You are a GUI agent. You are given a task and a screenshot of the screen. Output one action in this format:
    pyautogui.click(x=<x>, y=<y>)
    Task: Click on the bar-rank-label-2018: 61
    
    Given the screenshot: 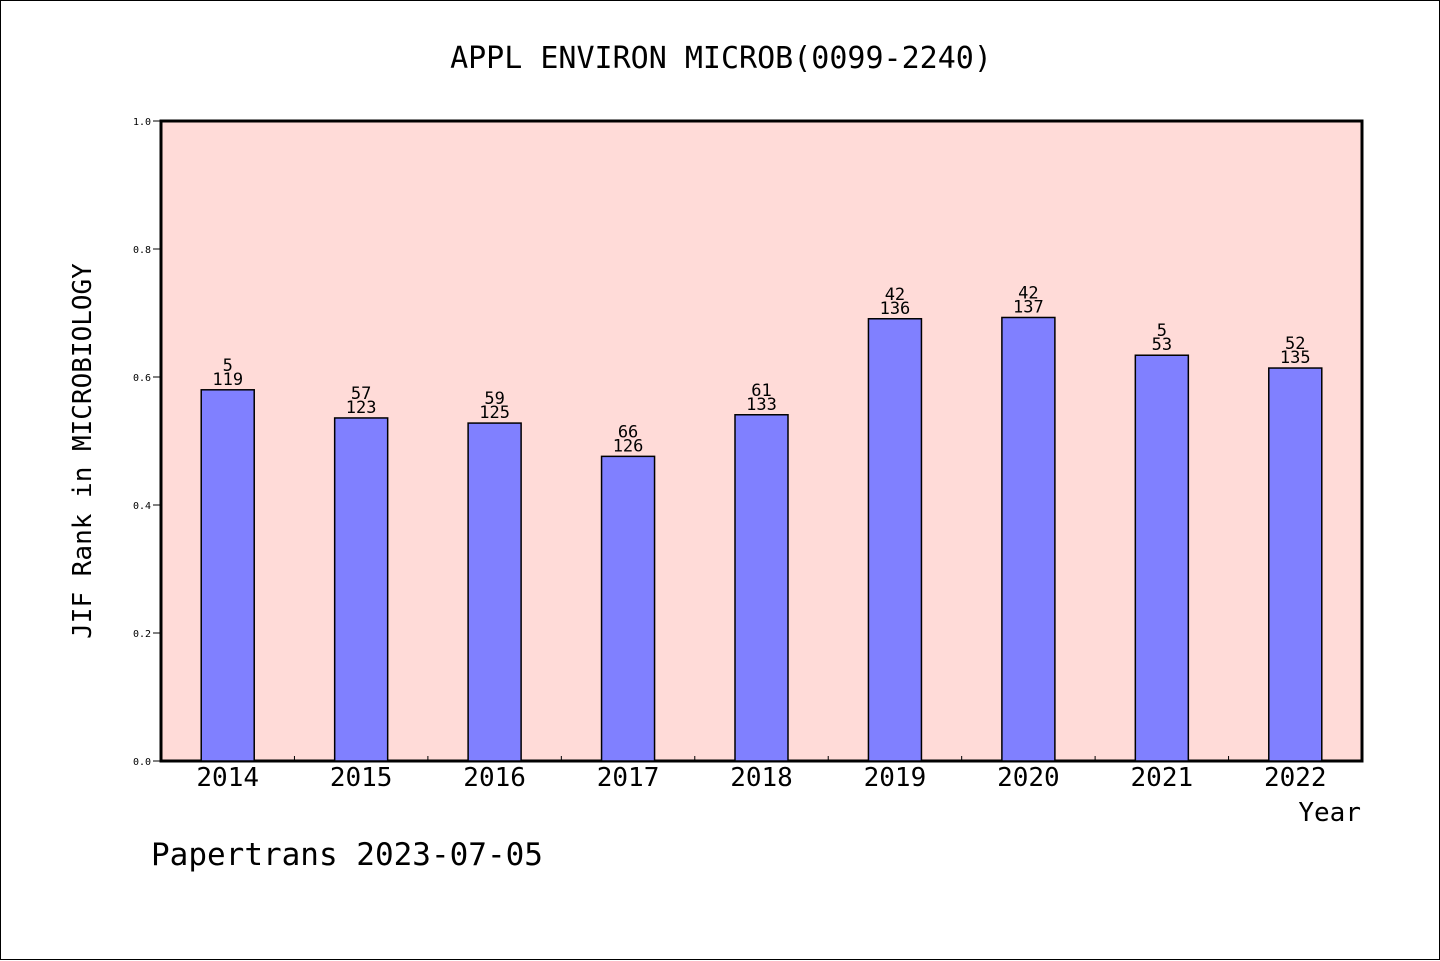 What is the action you would take?
    pyautogui.click(x=761, y=391)
    